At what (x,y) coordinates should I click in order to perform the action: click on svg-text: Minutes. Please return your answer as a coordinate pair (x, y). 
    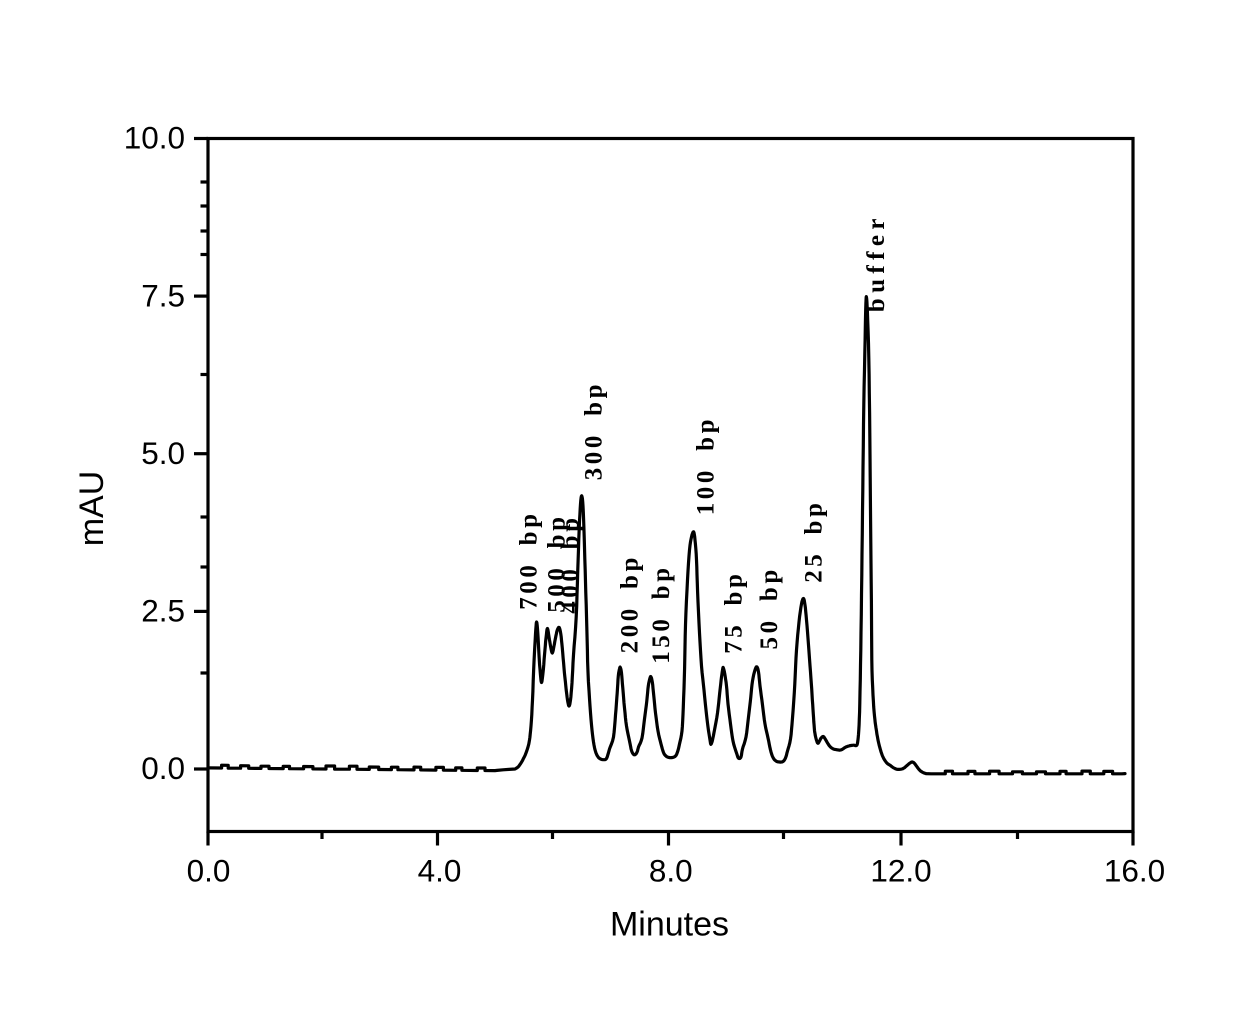
    Looking at the image, I should click on (669, 925).